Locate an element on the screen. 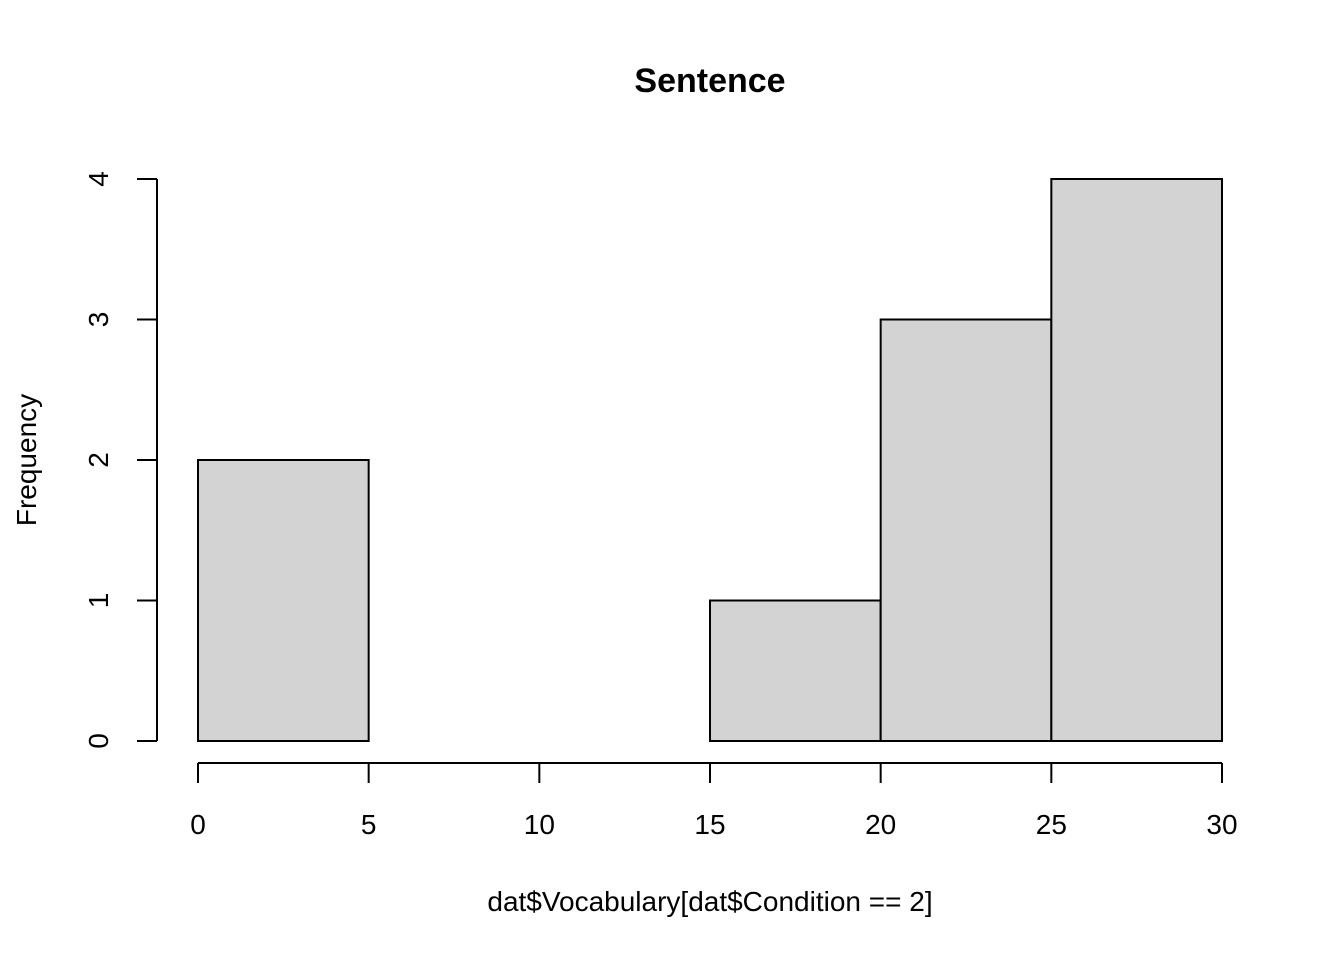 The width and height of the screenshot is (1344, 960). x-axis: 0 5 10 15 20 25 30 is located at coordinates (714, 801).